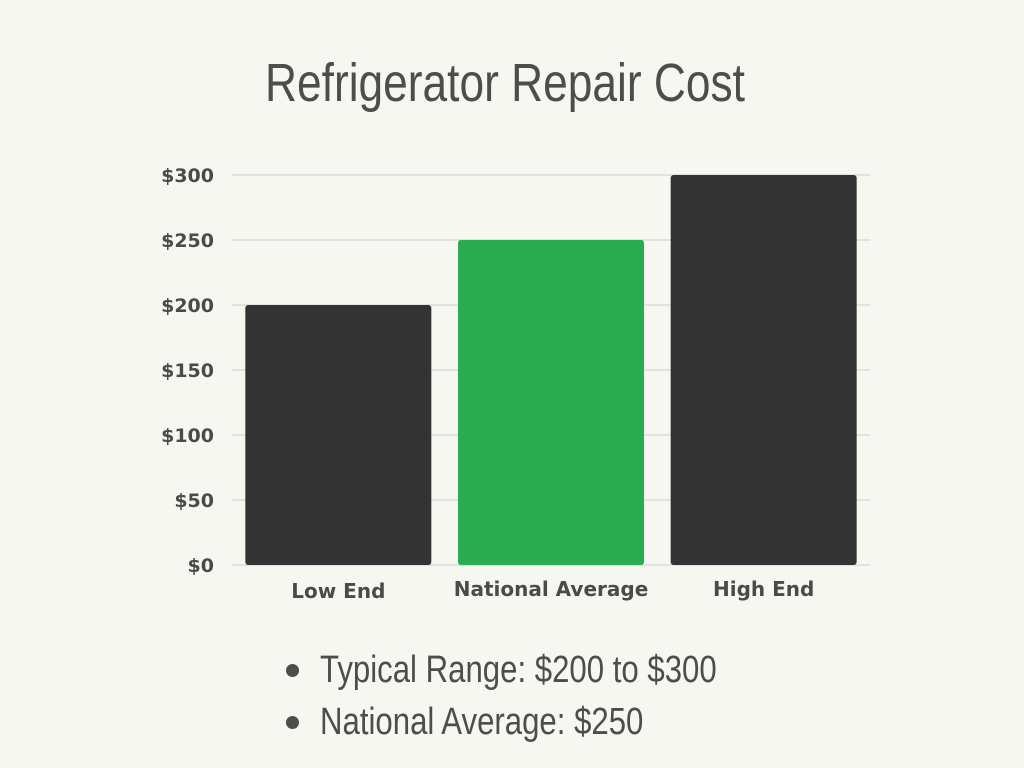 The image size is (1024, 768). I want to click on chart-title: Refrigerator Repair Cost, so click(505, 83).